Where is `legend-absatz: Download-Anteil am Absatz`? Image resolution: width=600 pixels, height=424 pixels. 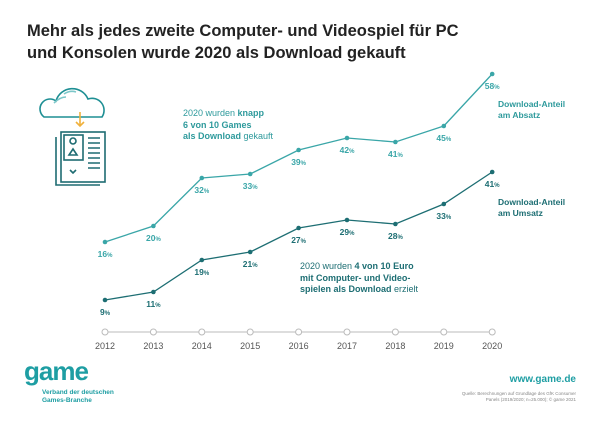
legend-absatz: Download-Anteil am Absatz is located at coordinates (531, 110).